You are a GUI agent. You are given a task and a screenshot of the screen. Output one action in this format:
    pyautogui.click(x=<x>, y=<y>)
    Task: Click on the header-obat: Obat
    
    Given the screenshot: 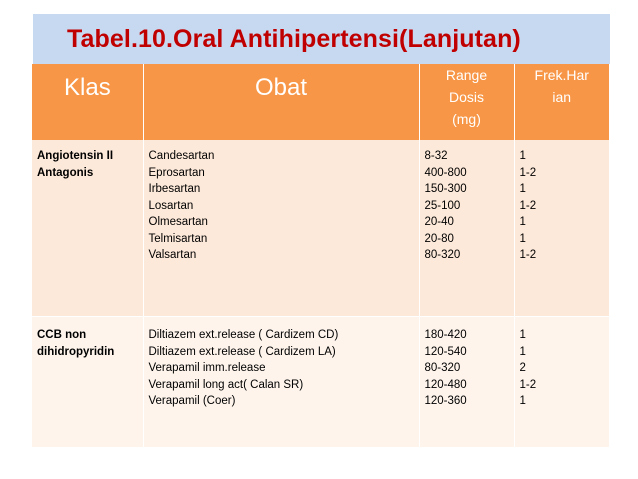 What is the action you would take?
    pyautogui.click(x=281, y=102)
    